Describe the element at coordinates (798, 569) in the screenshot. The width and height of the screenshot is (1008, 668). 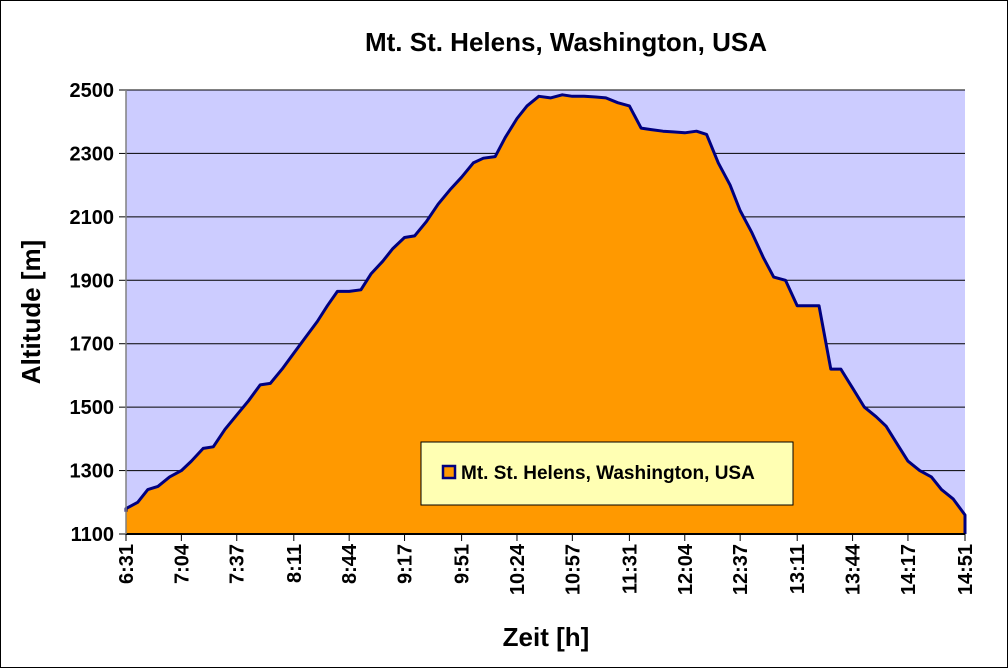
I see `x-tick-label: 13:11` at that location.